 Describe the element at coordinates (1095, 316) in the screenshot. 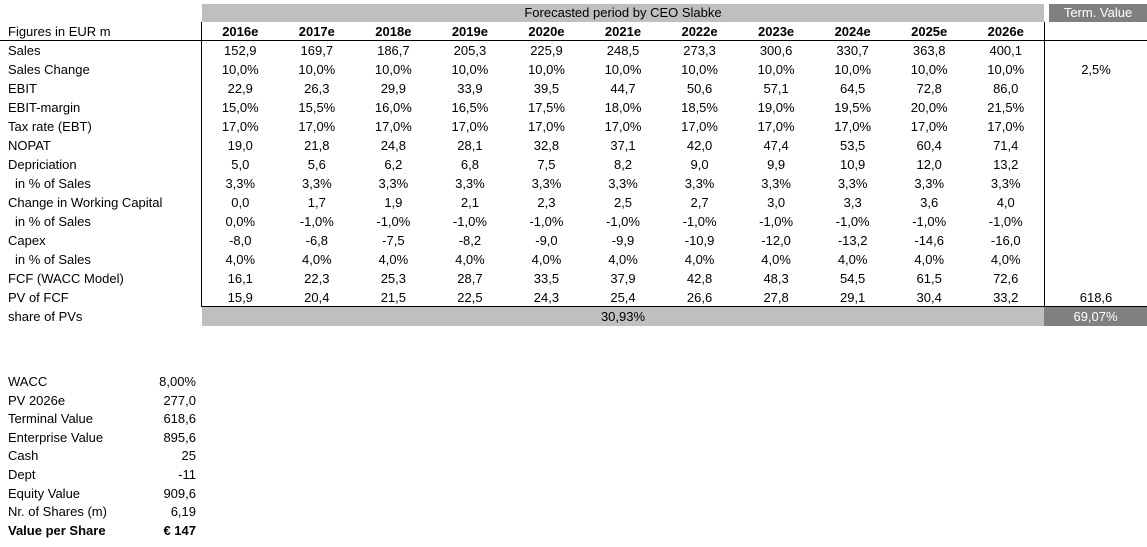

I see `share-of-pvs-terminal-value: 69,07%` at that location.